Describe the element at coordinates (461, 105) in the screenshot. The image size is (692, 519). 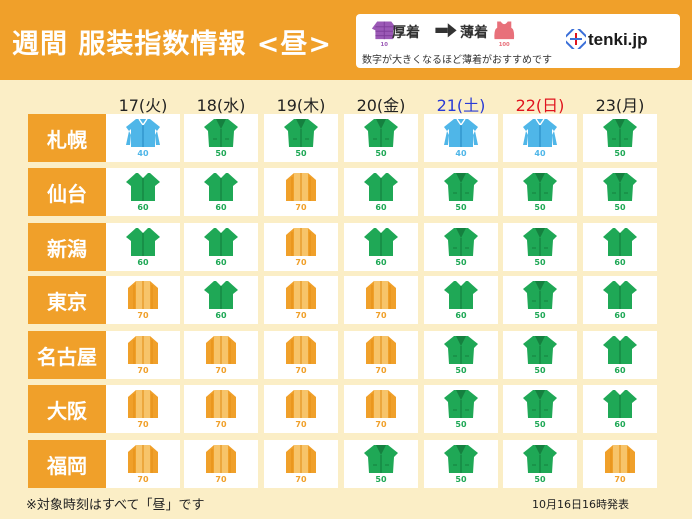
I see `day-header: 21(土)` at that location.